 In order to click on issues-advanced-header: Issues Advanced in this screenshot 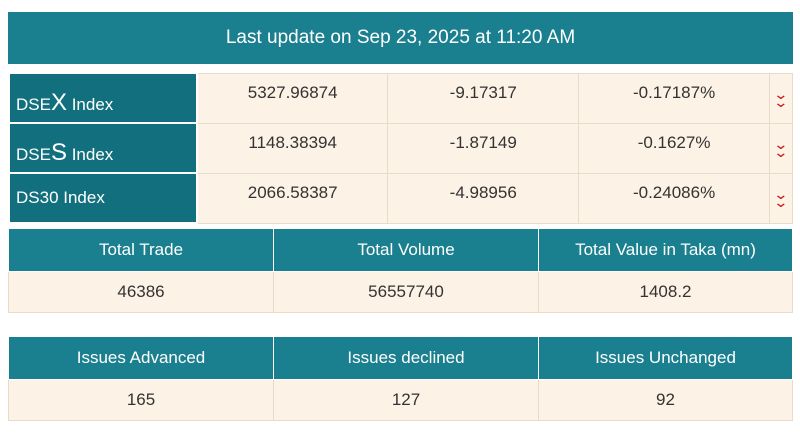, I will do `click(141, 358)`.